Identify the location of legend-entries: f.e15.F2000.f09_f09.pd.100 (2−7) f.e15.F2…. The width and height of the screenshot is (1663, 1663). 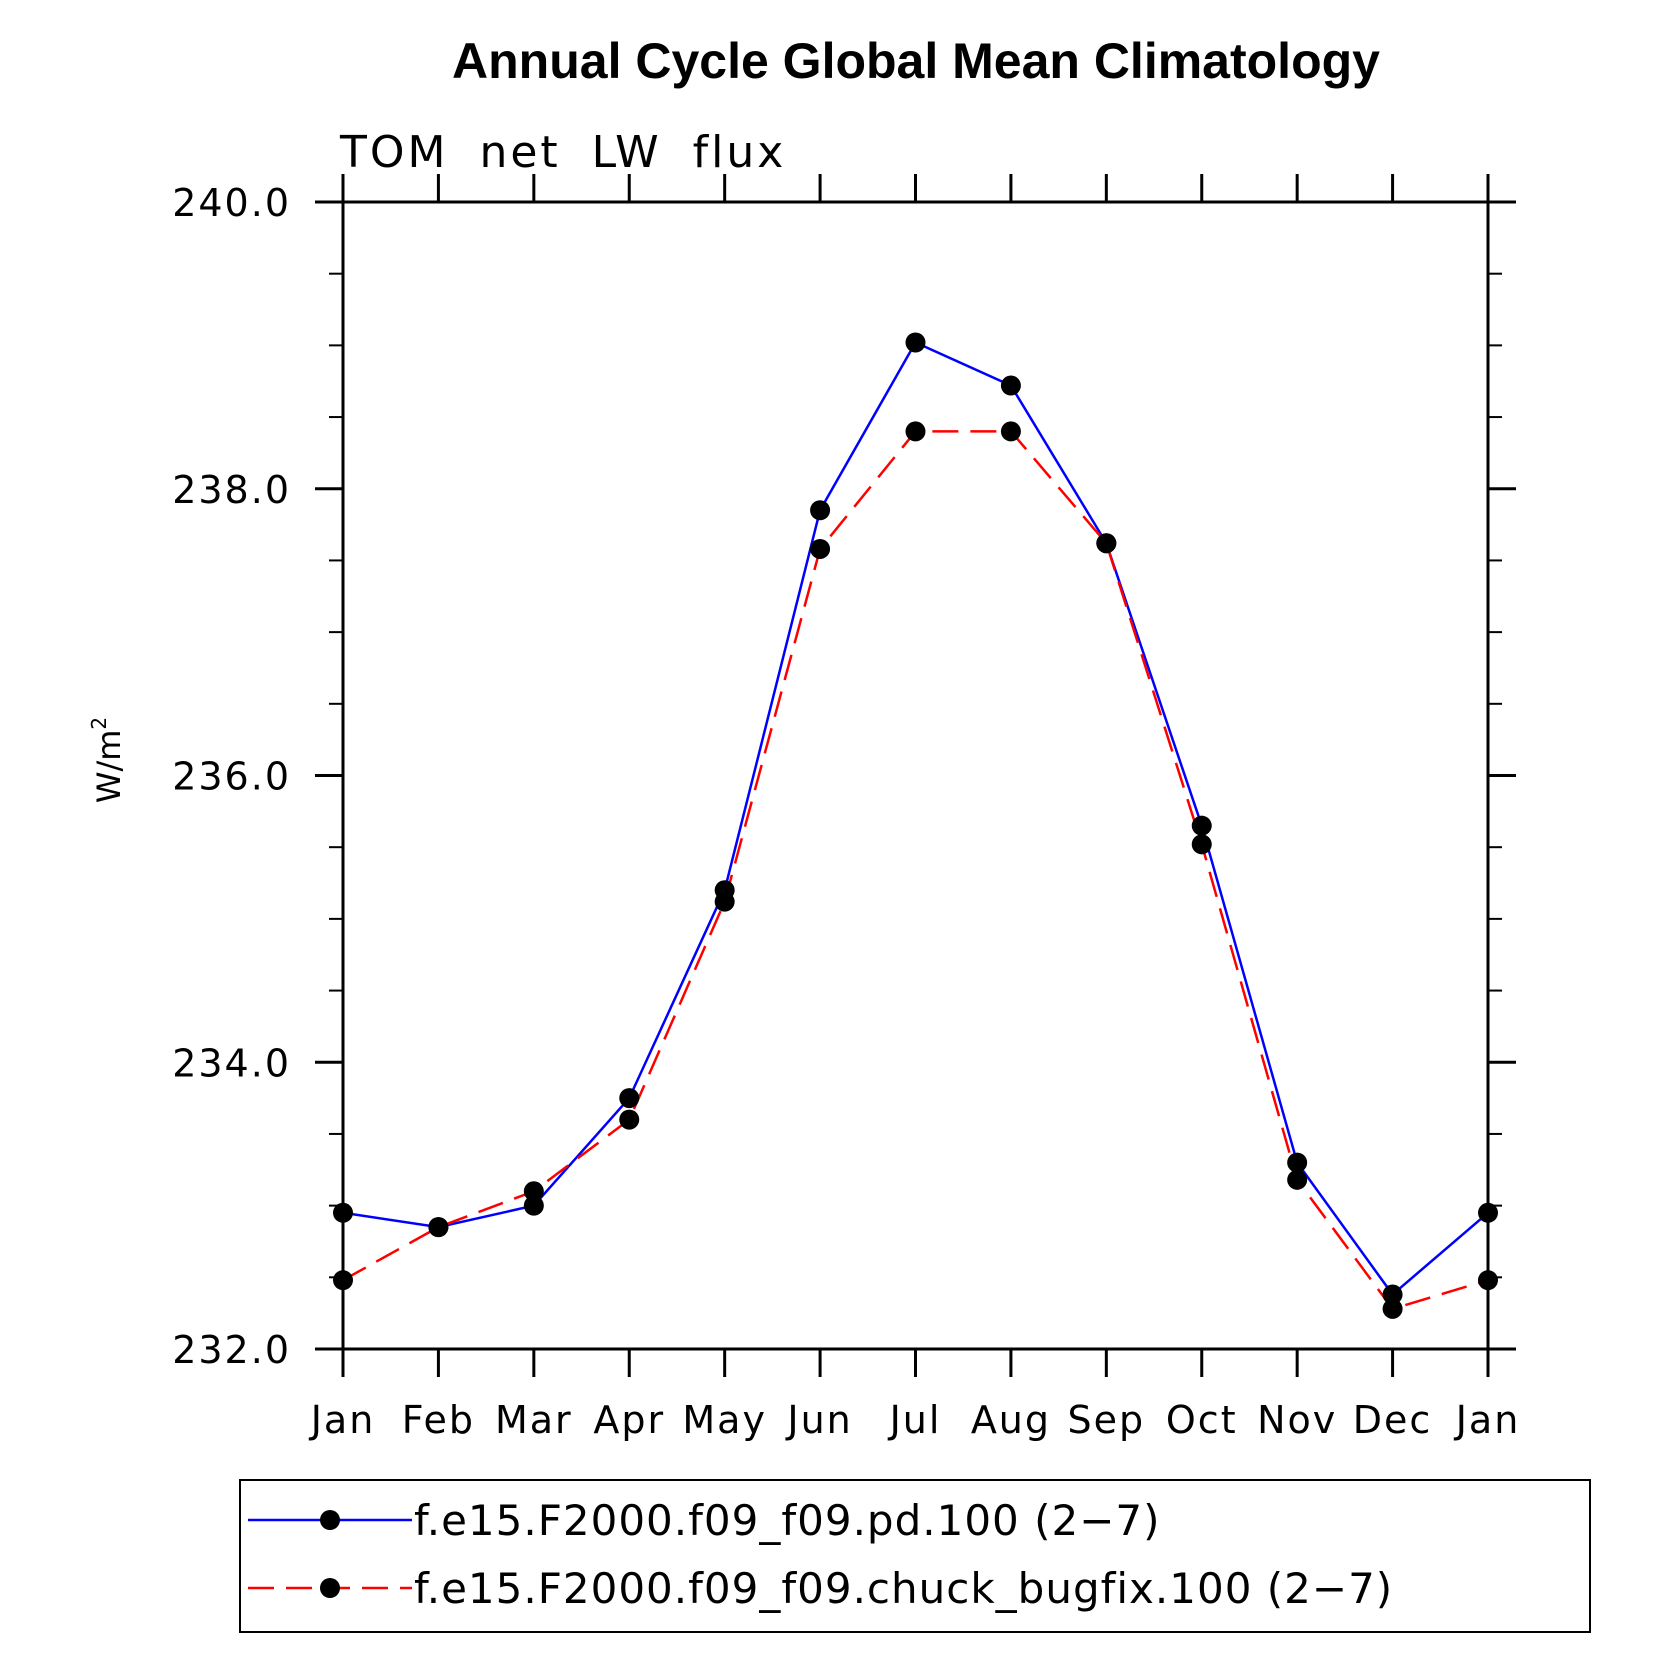
(820, 1554).